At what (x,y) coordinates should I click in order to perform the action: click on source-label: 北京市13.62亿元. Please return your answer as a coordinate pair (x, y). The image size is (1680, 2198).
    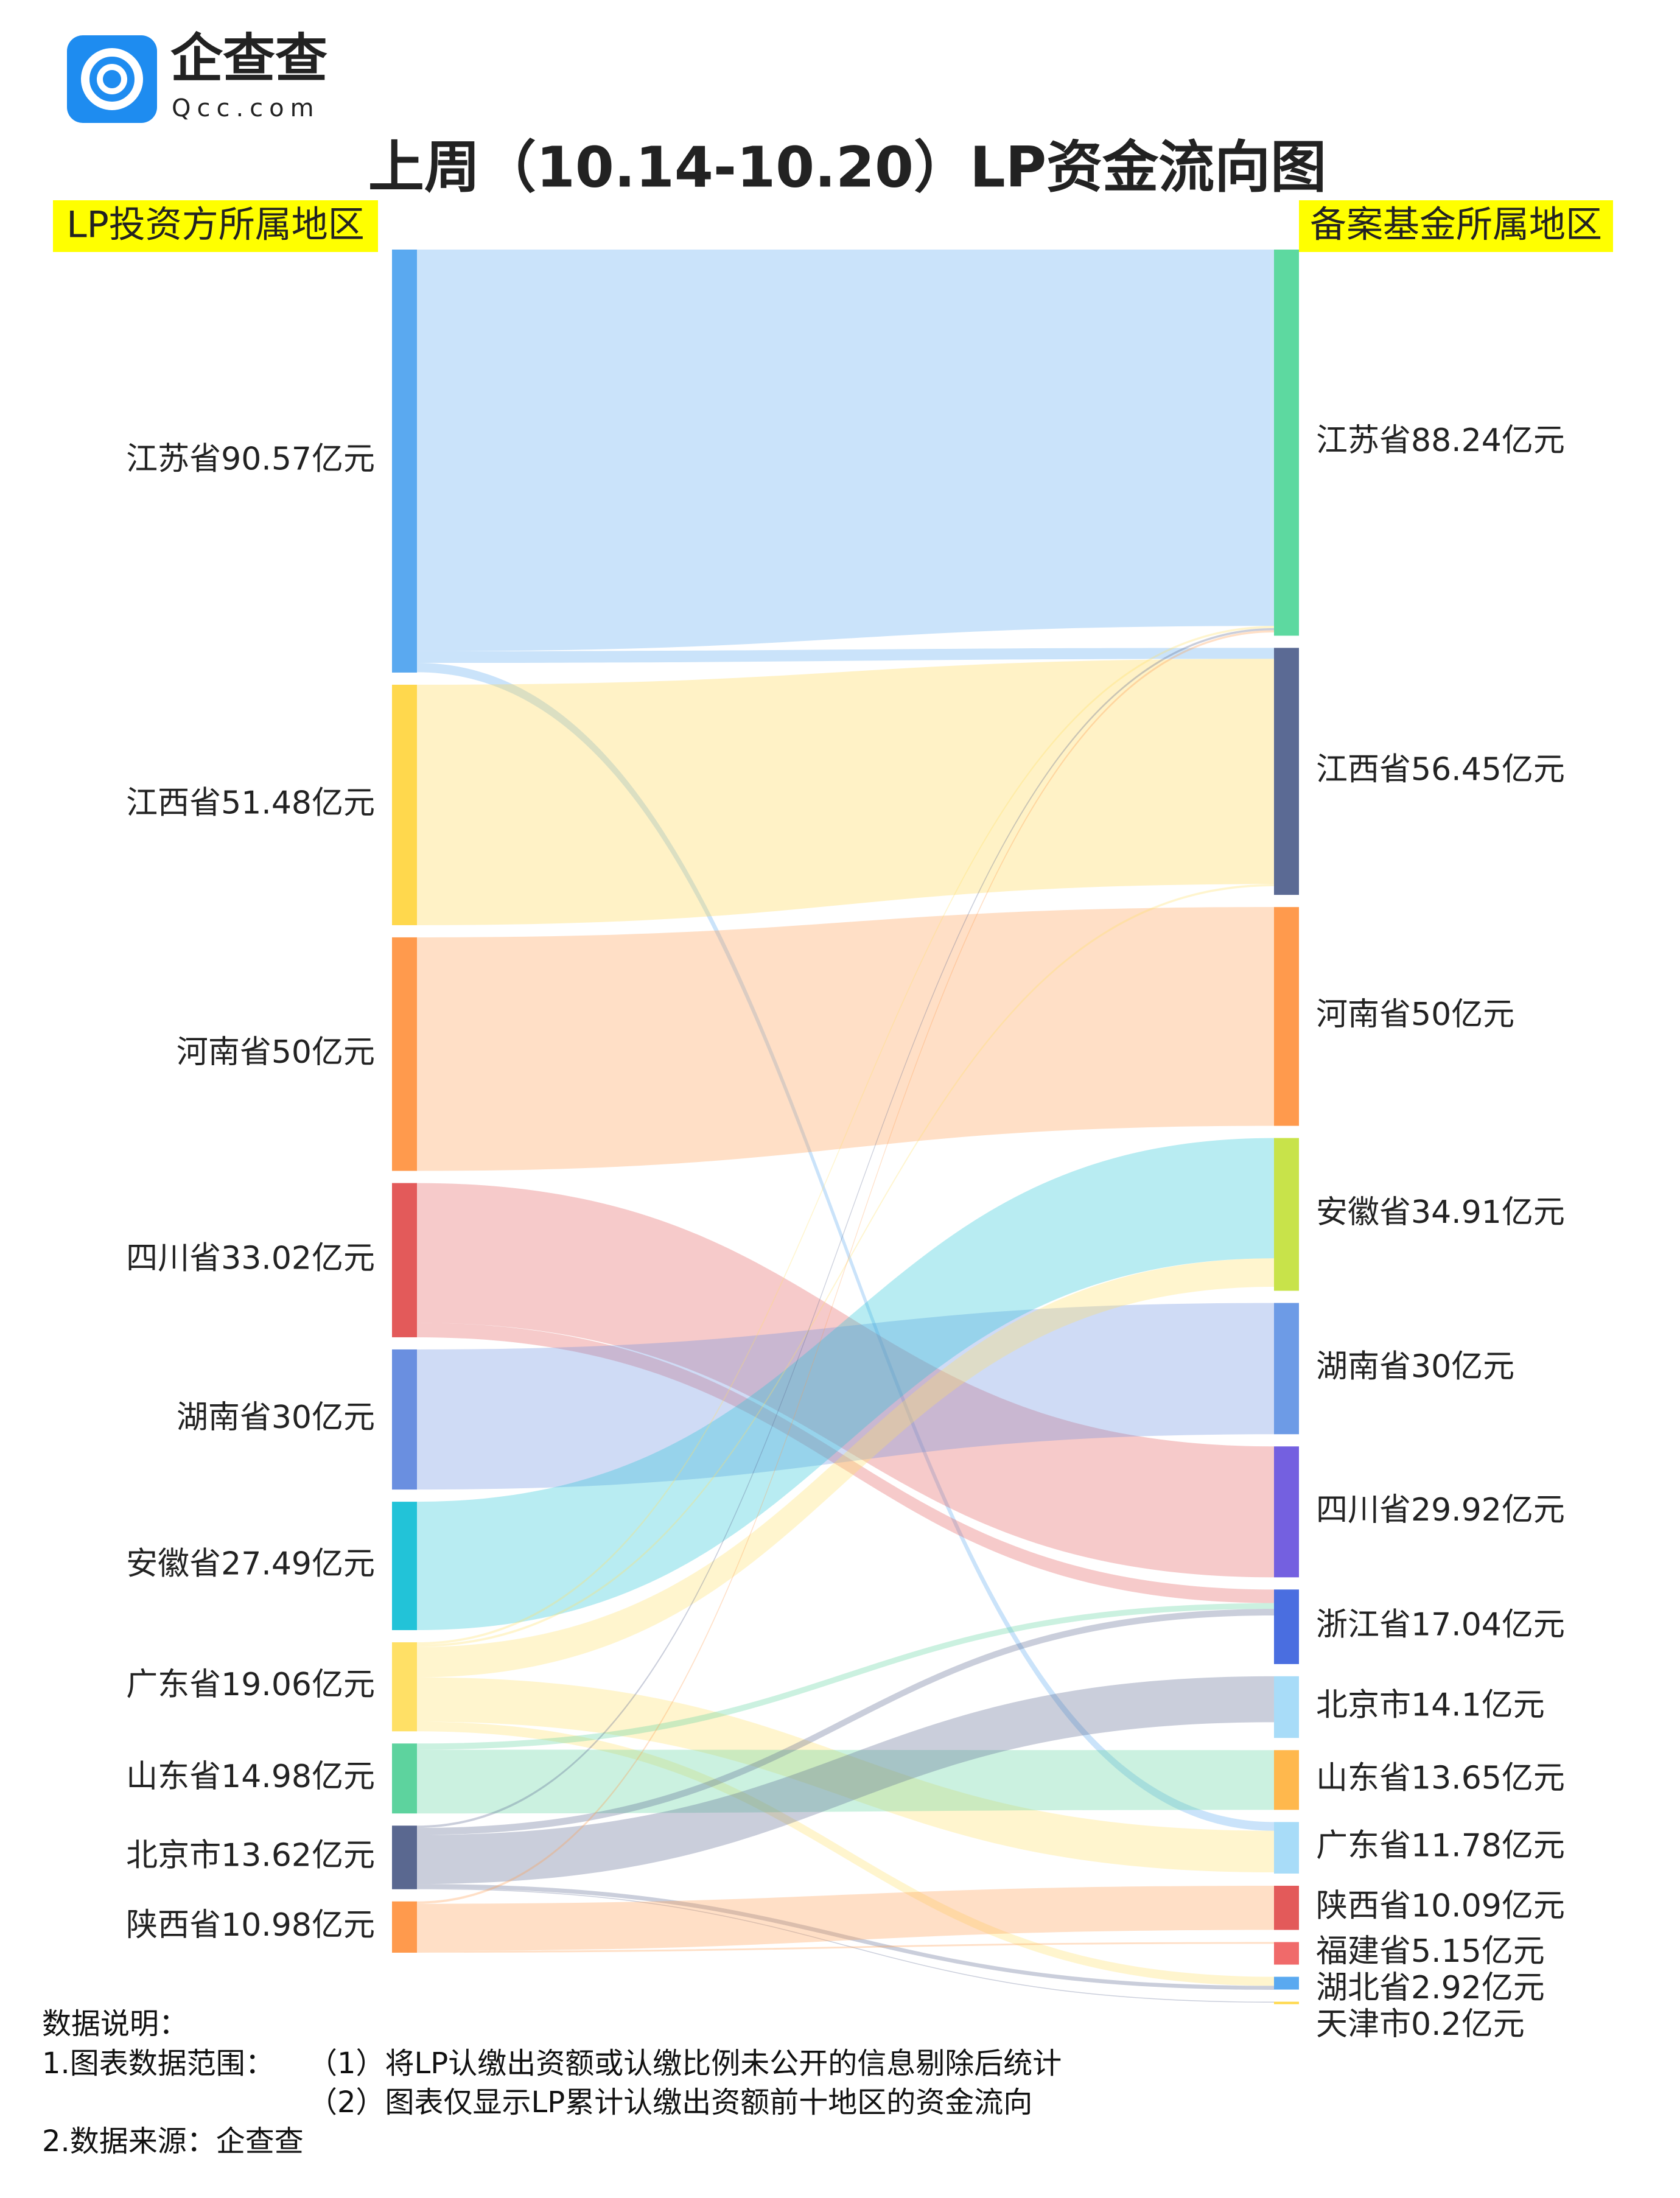
    Looking at the image, I should click on (250, 1855).